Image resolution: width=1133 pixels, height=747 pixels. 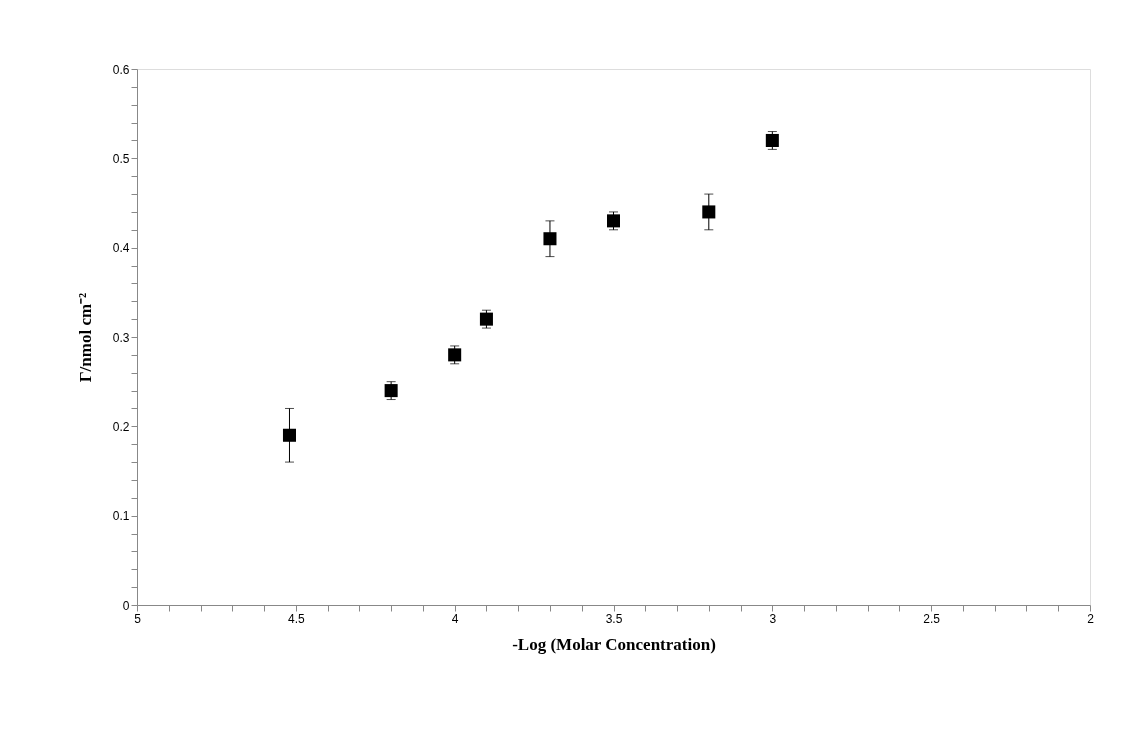 I want to click on x-tick-label: 4, so click(x=455, y=618).